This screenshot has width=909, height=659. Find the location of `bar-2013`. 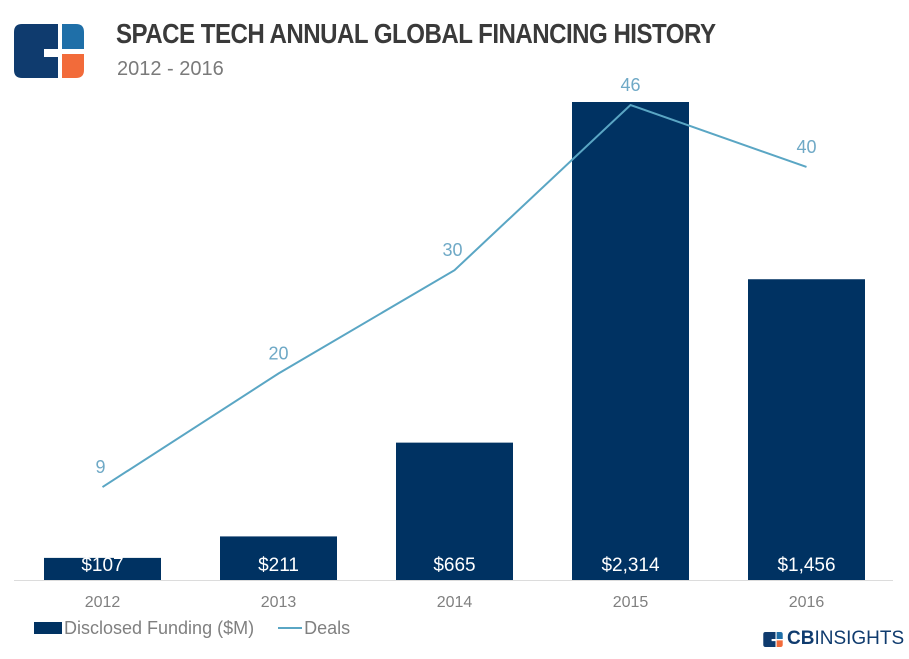

bar-2013 is located at coordinates (278, 558).